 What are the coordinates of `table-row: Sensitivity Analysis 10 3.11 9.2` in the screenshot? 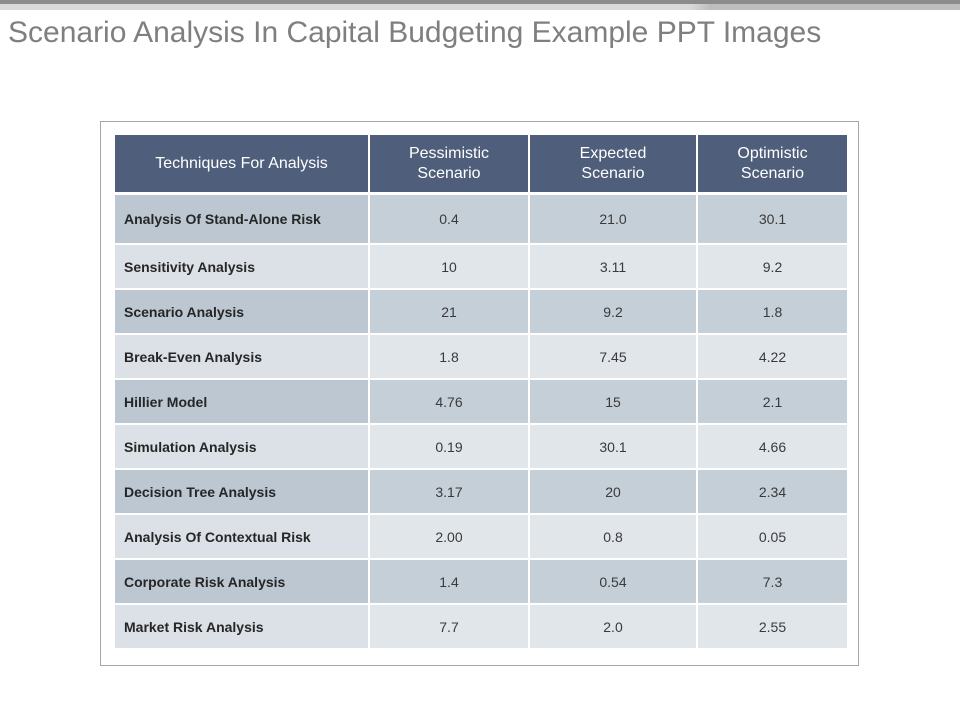 It's located at (481, 267).